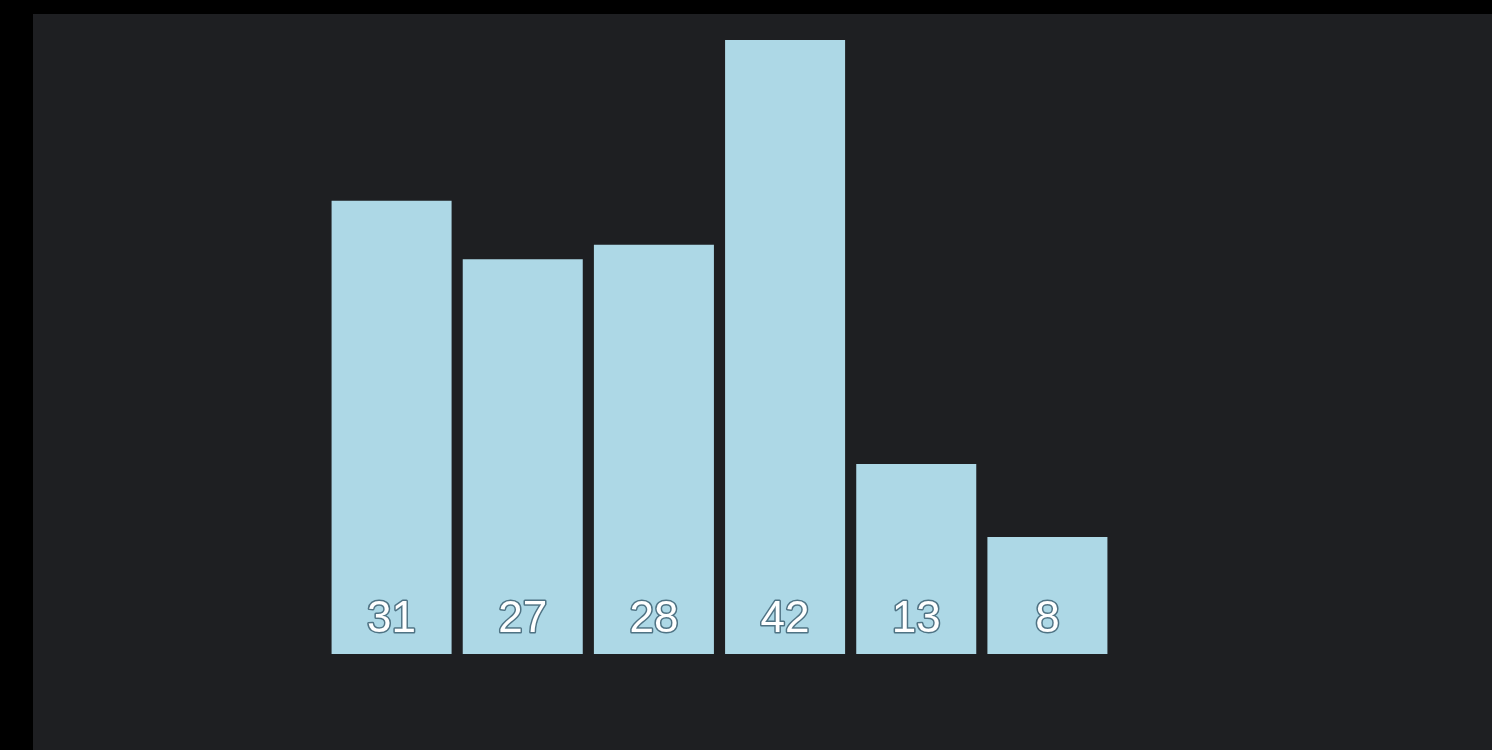 Image resolution: width=1492 pixels, height=750 pixels. What do you see at coordinates (523, 616) in the screenshot?
I see `data-label: 27` at bounding box center [523, 616].